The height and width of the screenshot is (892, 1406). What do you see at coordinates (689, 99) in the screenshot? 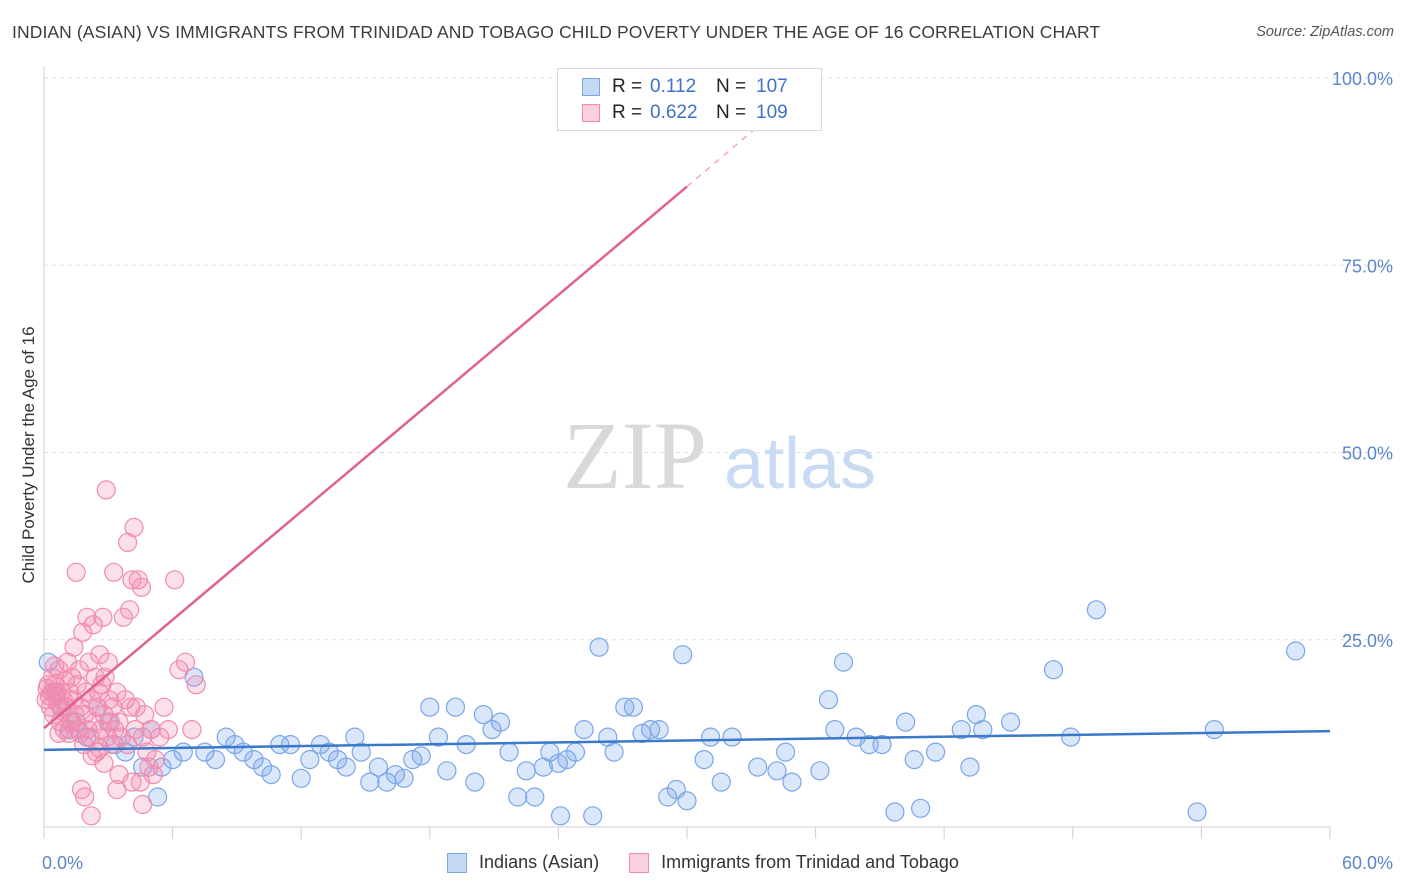
I see `correlation-legend: R = 0.112 N = 107 R = 0.622 N = 109` at bounding box center [689, 99].